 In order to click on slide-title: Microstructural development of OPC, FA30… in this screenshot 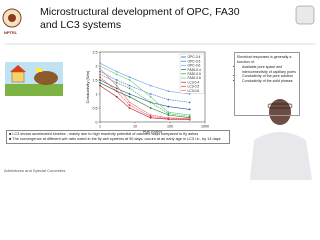, I will do `click(140, 18)`.